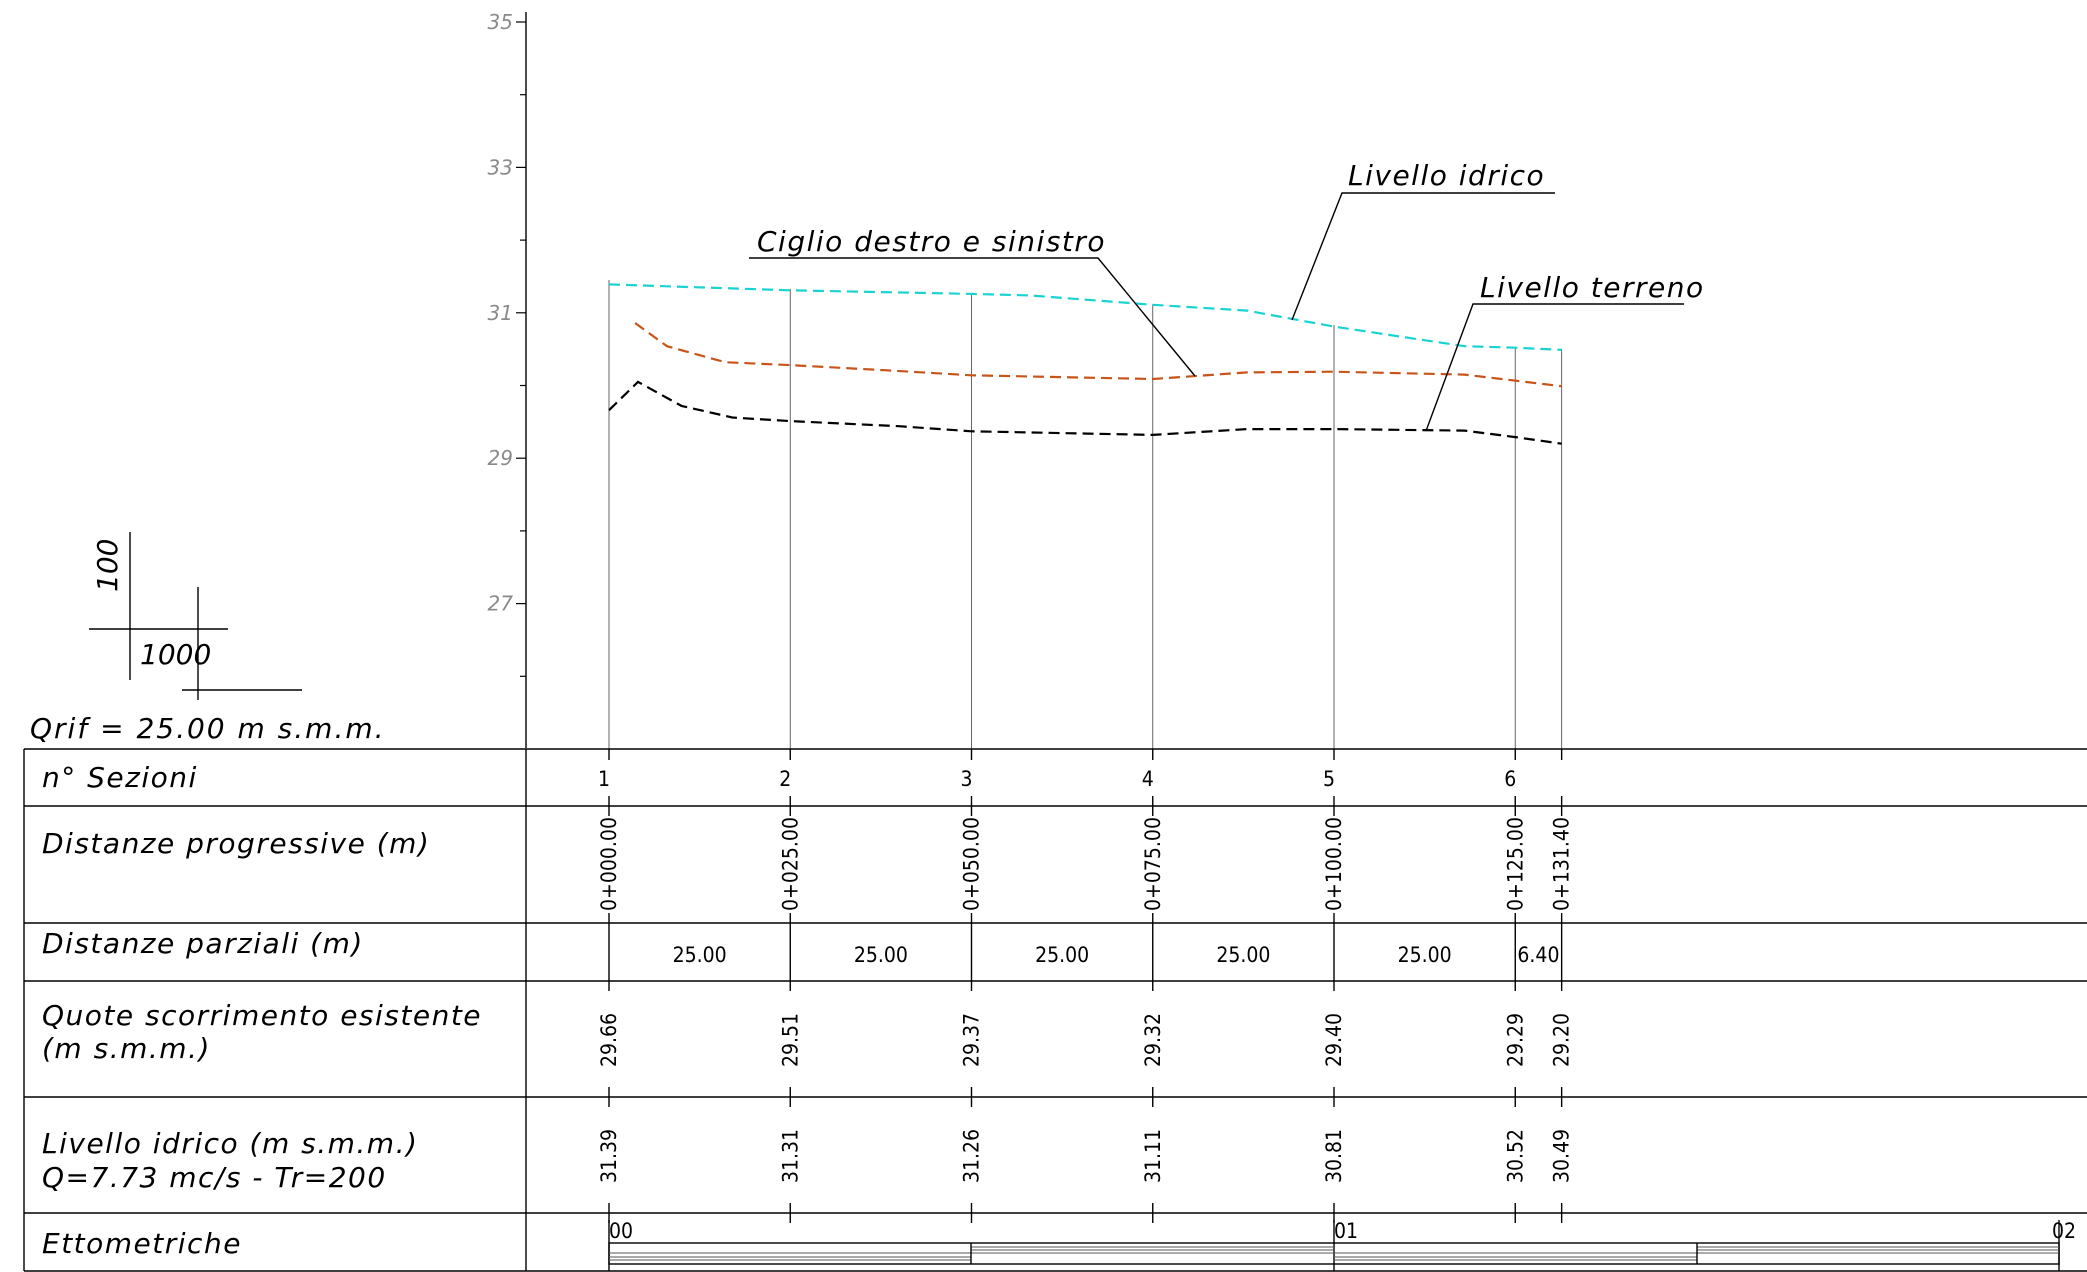  What do you see at coordinates (107, 565) in the screenshot?
I see `scale-vertical-label: 100` at bounding box center [107, 565].